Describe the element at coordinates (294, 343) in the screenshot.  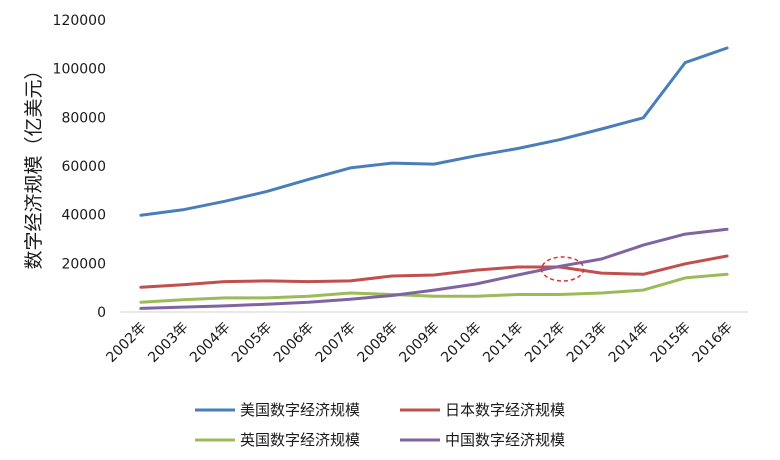
I see `x-tick-label: 2006年` at that location.